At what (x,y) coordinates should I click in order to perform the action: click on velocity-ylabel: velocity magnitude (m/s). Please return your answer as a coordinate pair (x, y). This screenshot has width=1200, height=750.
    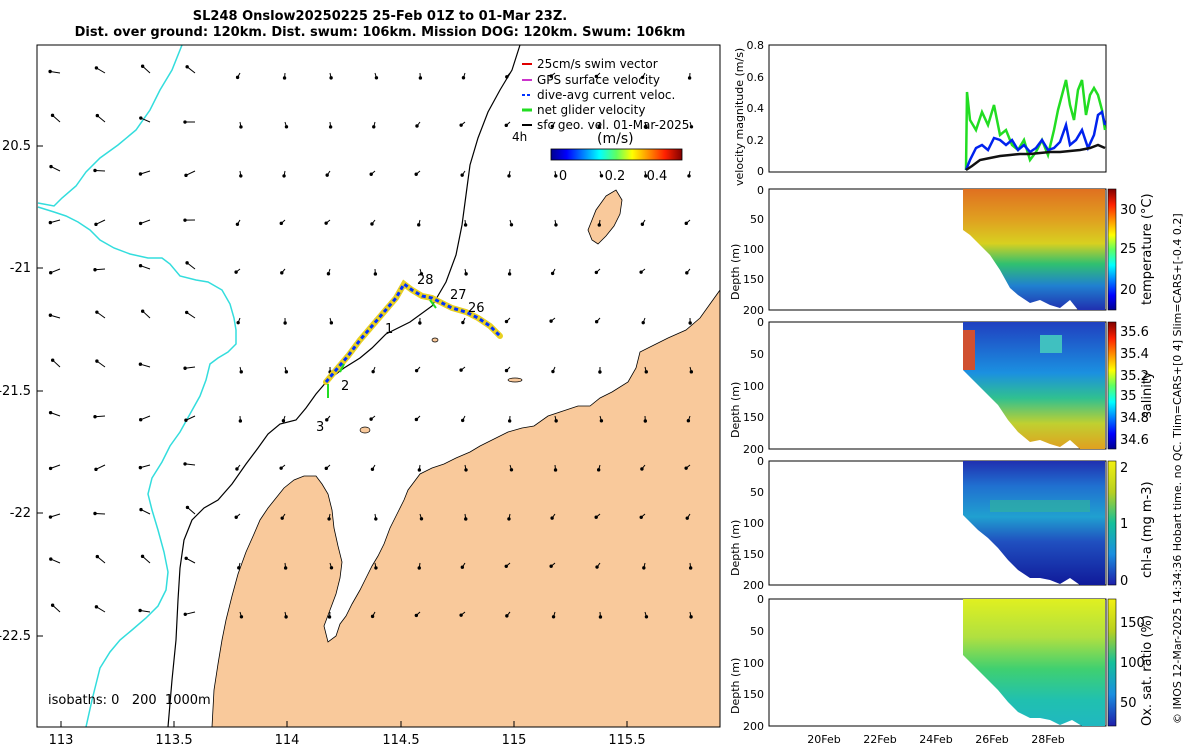
    Looking at the image, I should click on (739, 116).